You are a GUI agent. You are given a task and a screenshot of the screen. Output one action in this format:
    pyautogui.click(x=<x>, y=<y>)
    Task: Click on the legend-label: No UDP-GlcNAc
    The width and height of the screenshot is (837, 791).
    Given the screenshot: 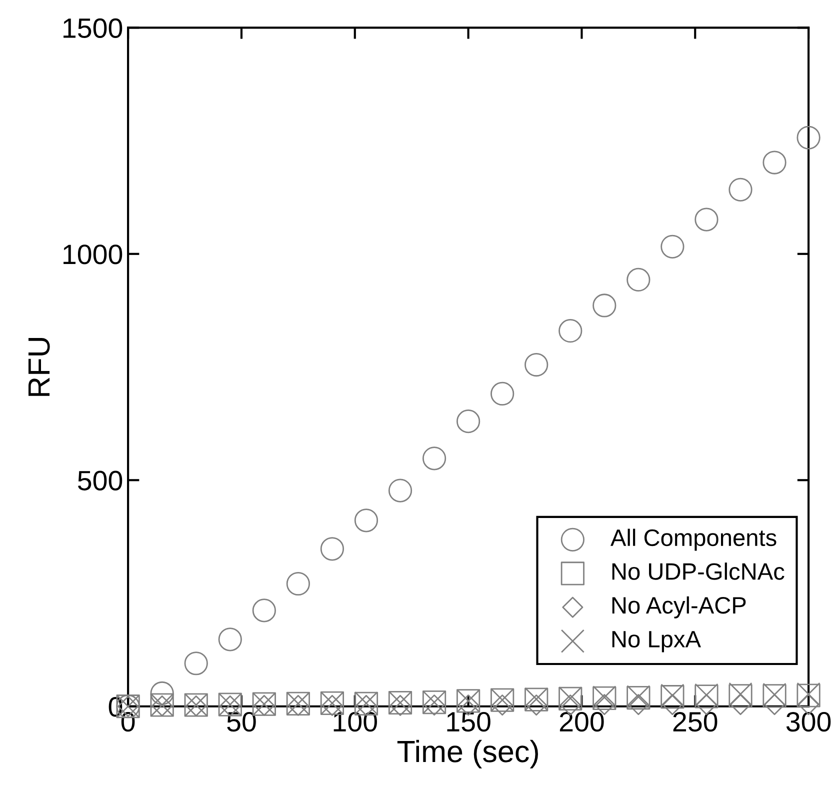 What is the action you would take?
    pyautogui.click(x=698, y=571)
    